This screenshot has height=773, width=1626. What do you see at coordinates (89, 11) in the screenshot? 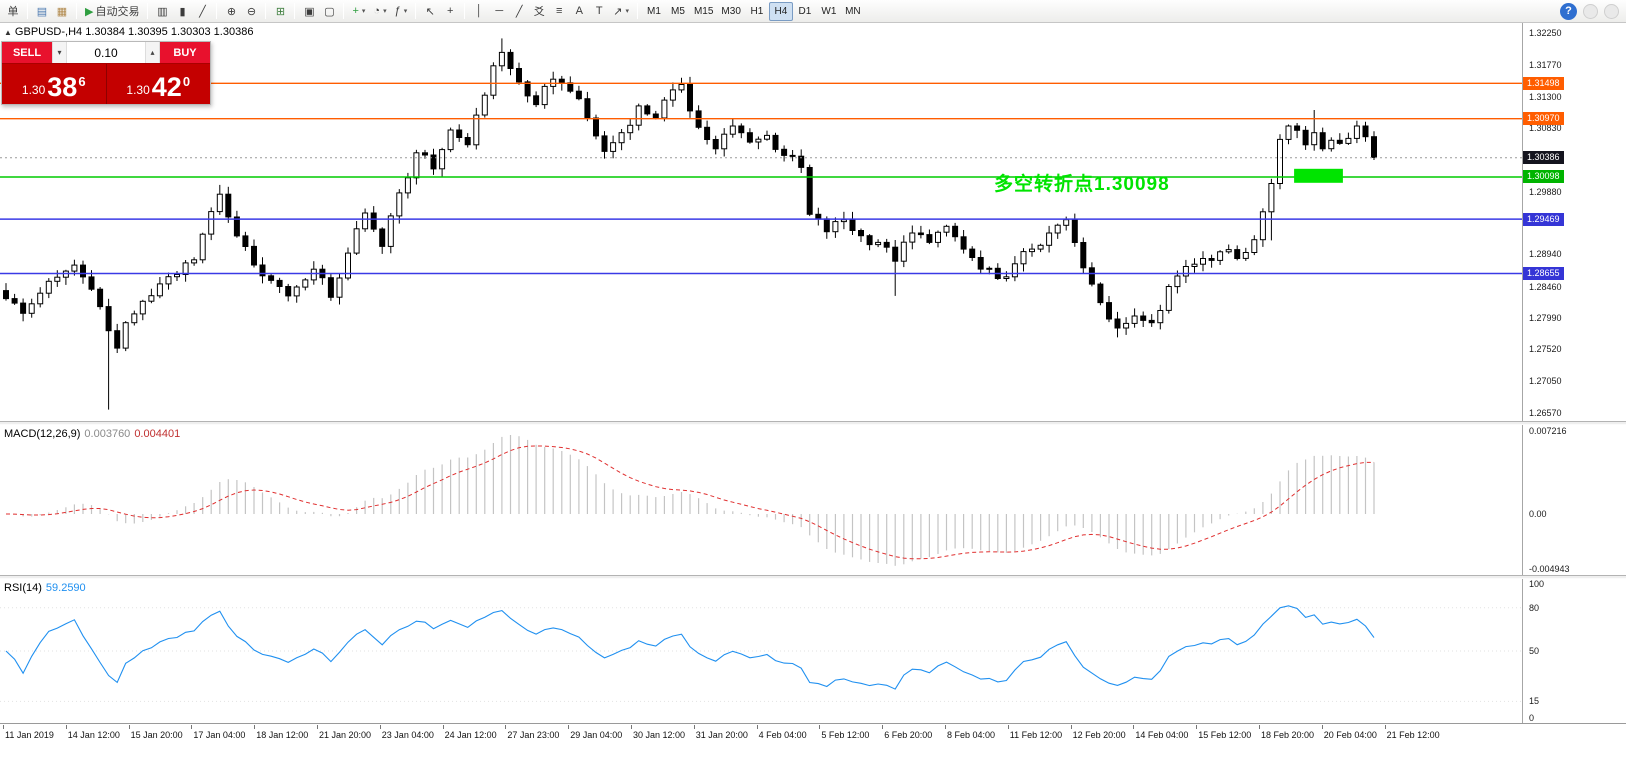
I see `autotrading-button-glyph: ▶` at bounding box center [89, 11].